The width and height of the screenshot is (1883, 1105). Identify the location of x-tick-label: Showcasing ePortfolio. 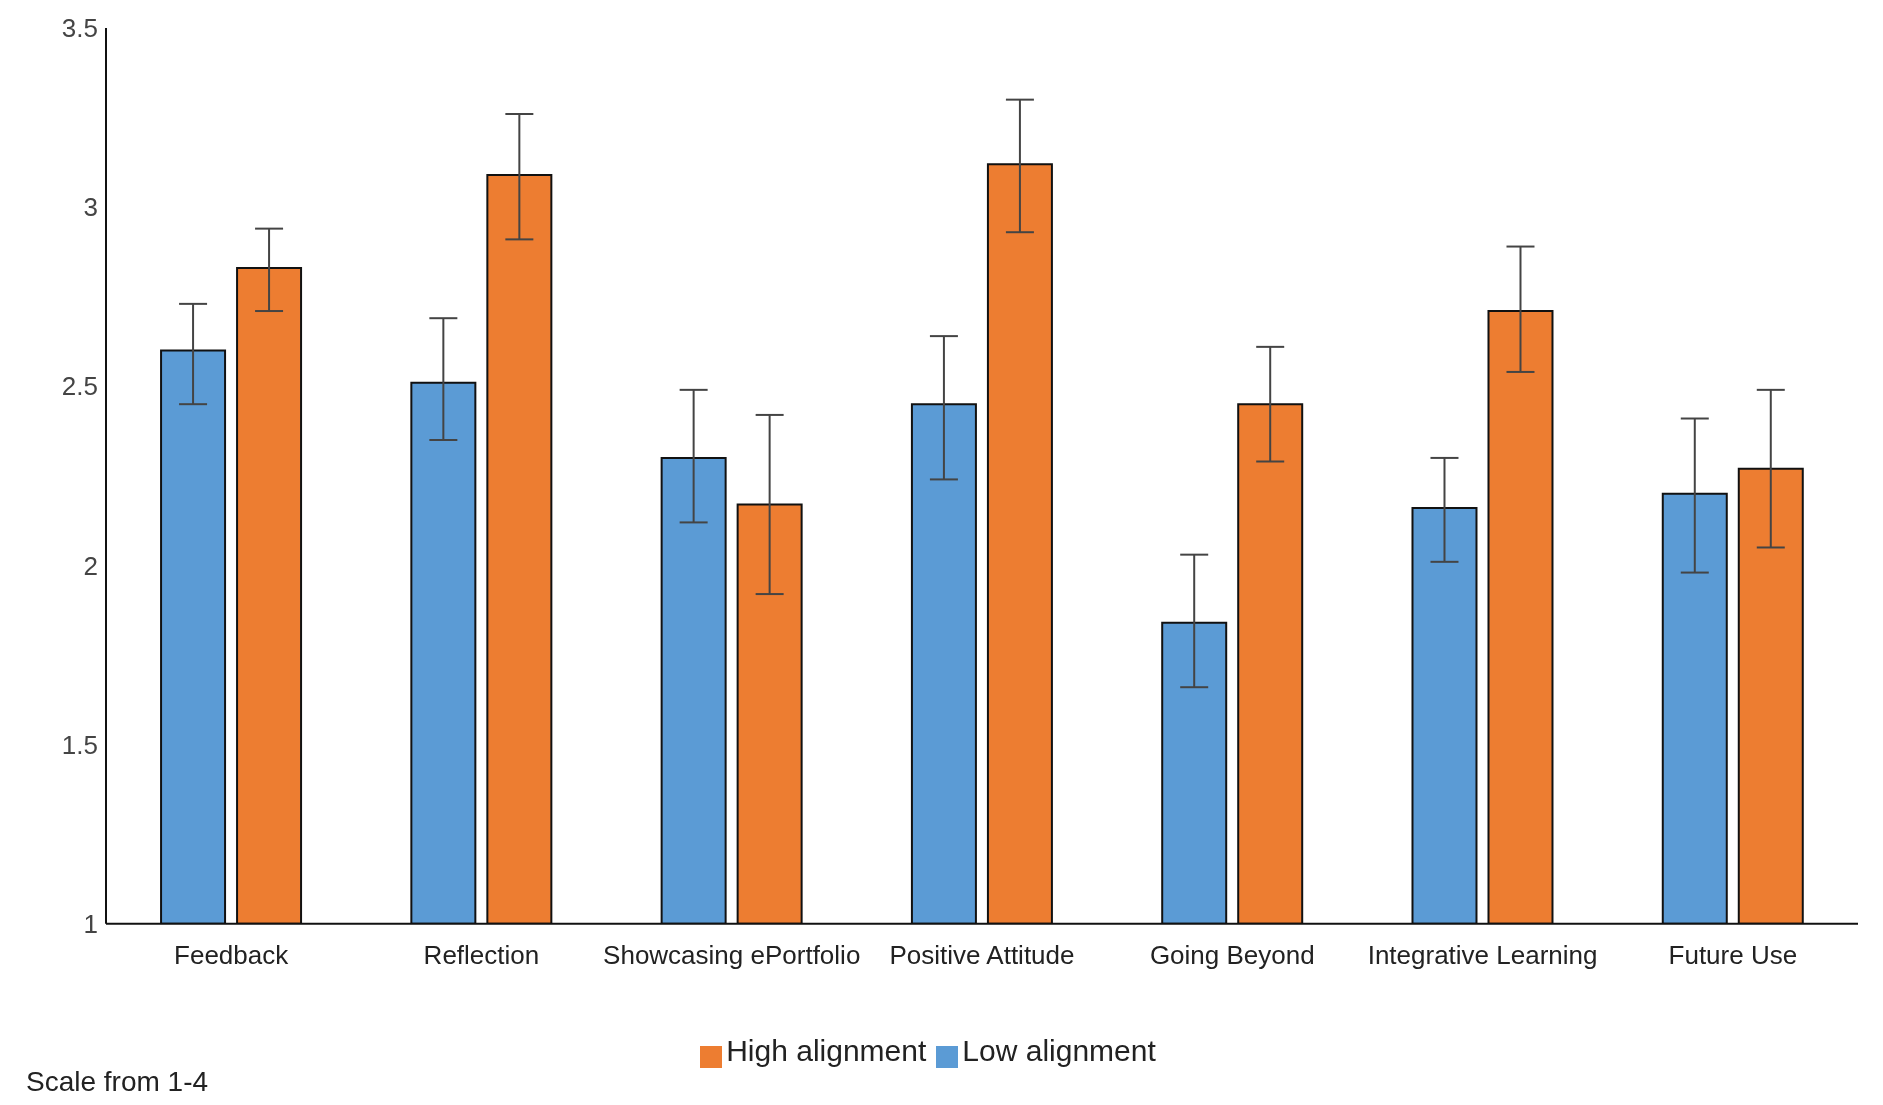
(732, 955).